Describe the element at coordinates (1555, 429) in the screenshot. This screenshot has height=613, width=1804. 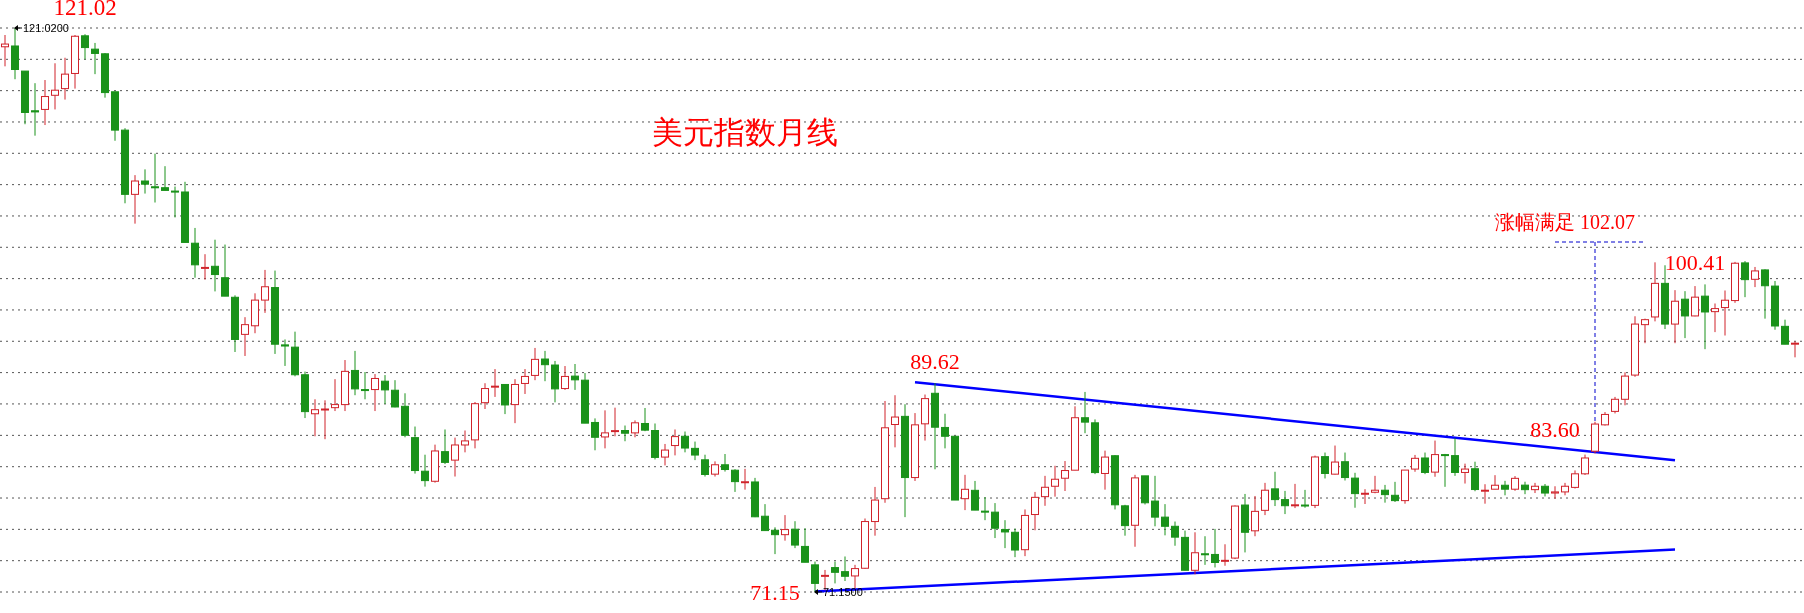
I see `annotation: 83.60` at that location.